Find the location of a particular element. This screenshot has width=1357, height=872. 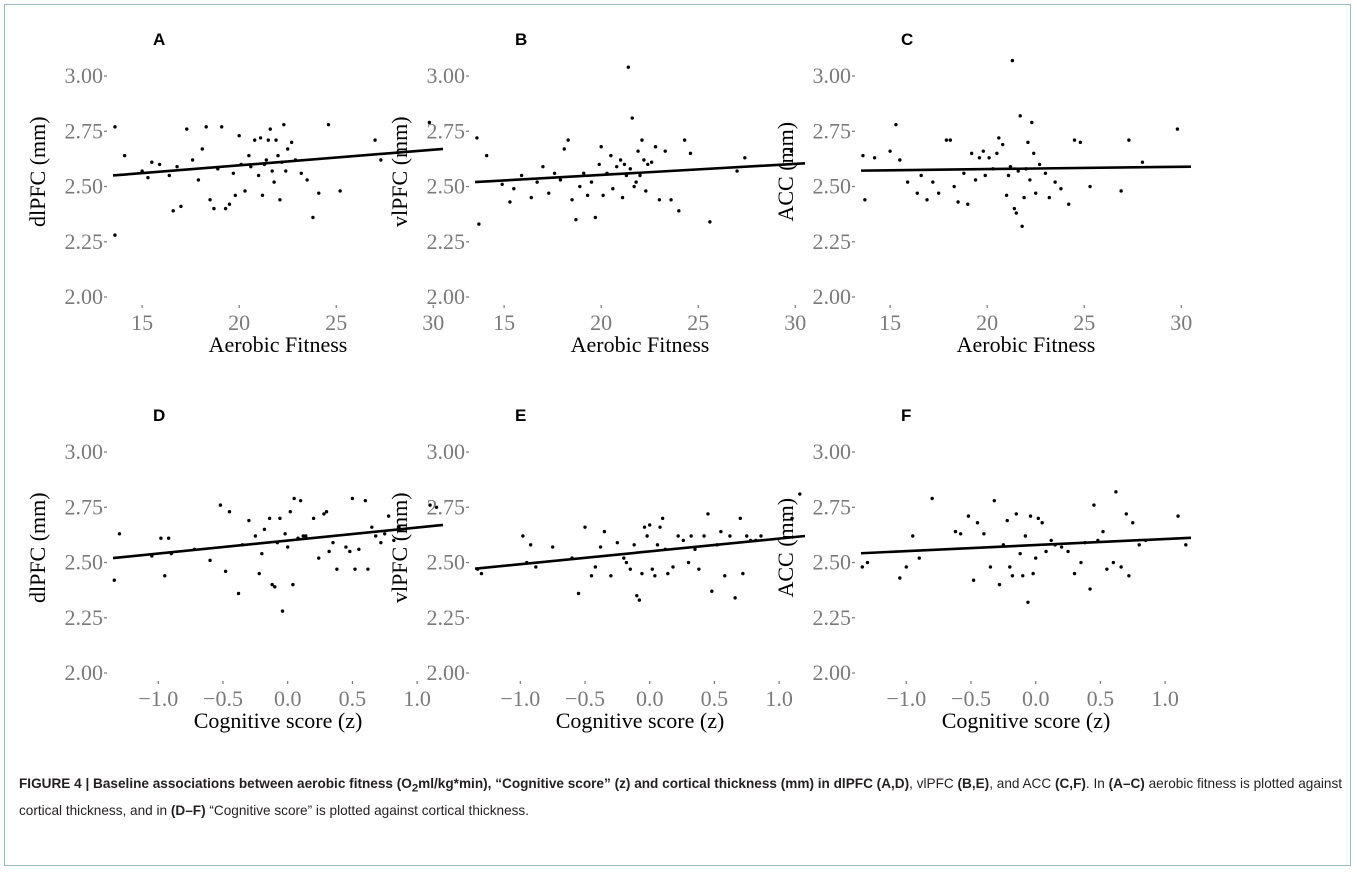

panel-c-xlabel: Aerobic Fitness is located at coordinates (1026, 344).